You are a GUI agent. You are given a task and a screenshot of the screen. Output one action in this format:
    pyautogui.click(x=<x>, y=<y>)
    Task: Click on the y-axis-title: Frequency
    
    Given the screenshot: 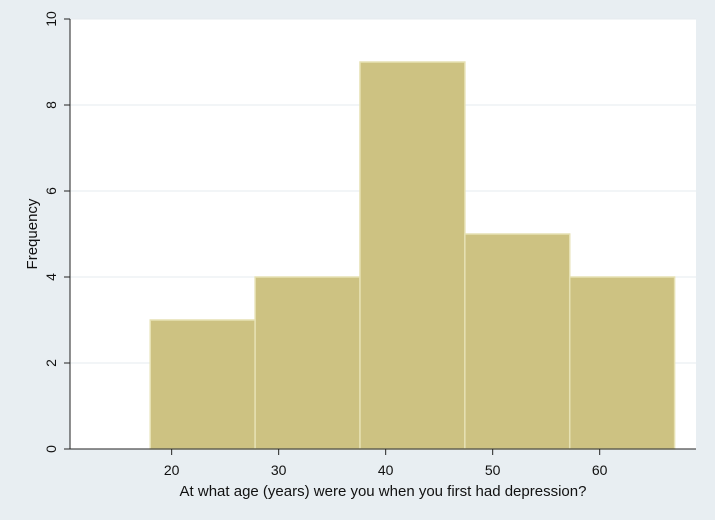 What is the action you would take?
    pyautogui.click(x=32, y=233)
    